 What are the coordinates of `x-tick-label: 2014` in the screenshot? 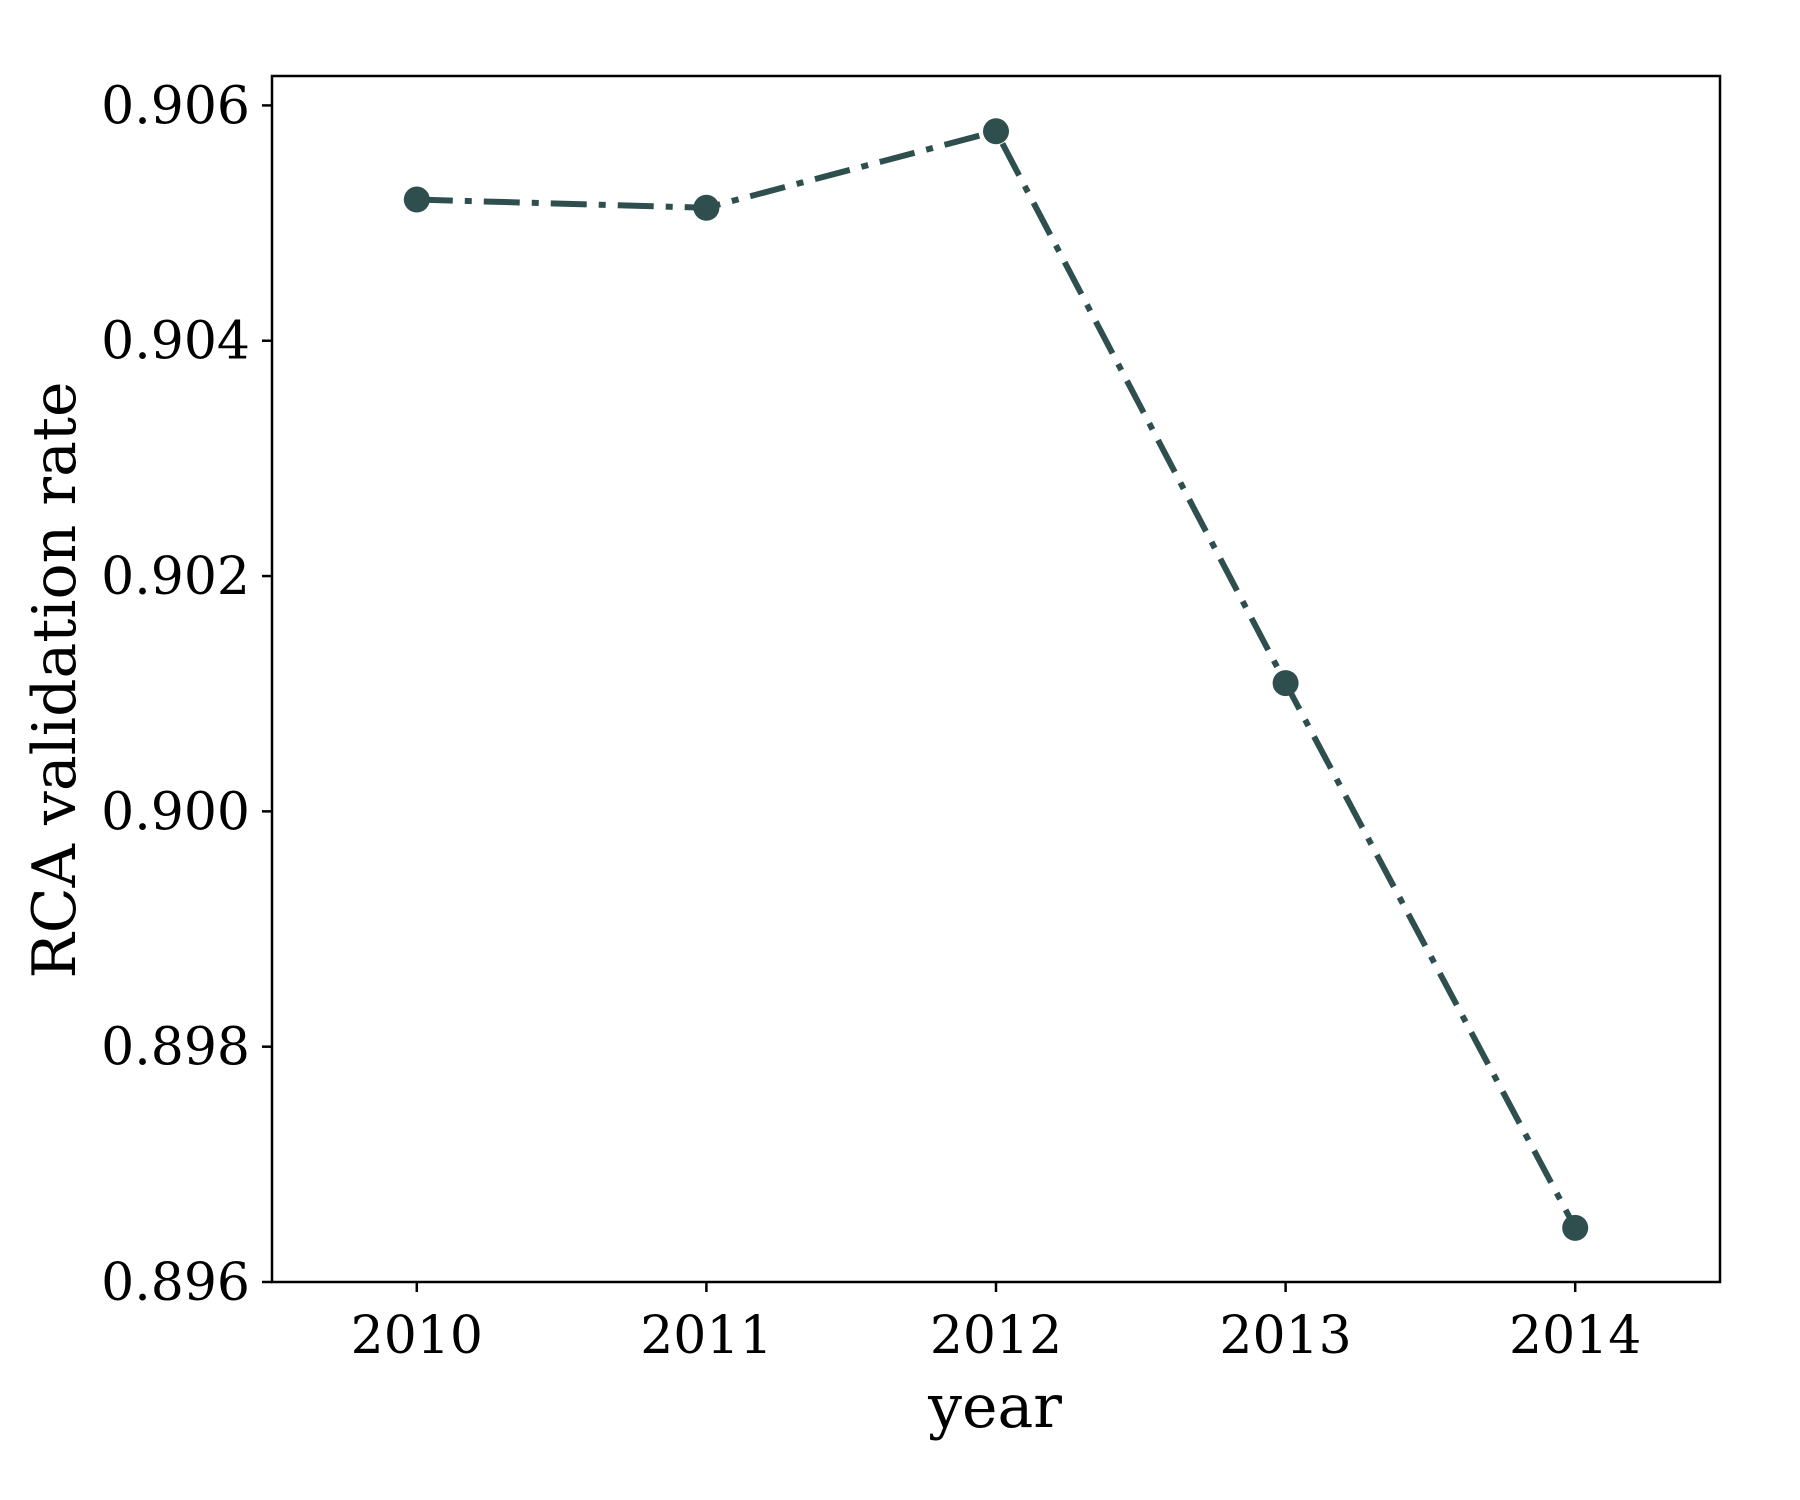 It's located at (1575, 1336).